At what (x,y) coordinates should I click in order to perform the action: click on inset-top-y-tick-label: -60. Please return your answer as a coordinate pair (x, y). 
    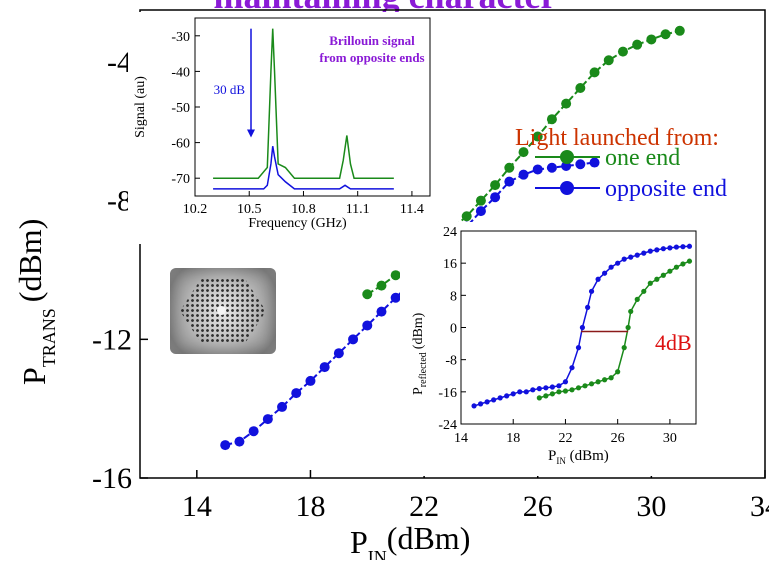
    Looking at the image, I should click on (180, 144).